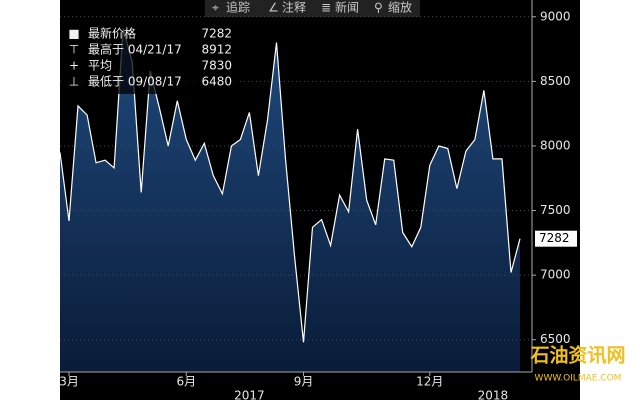 This screenshot has height=400, width=640. I want to click on legend-value: 6480, so click(216, 82).